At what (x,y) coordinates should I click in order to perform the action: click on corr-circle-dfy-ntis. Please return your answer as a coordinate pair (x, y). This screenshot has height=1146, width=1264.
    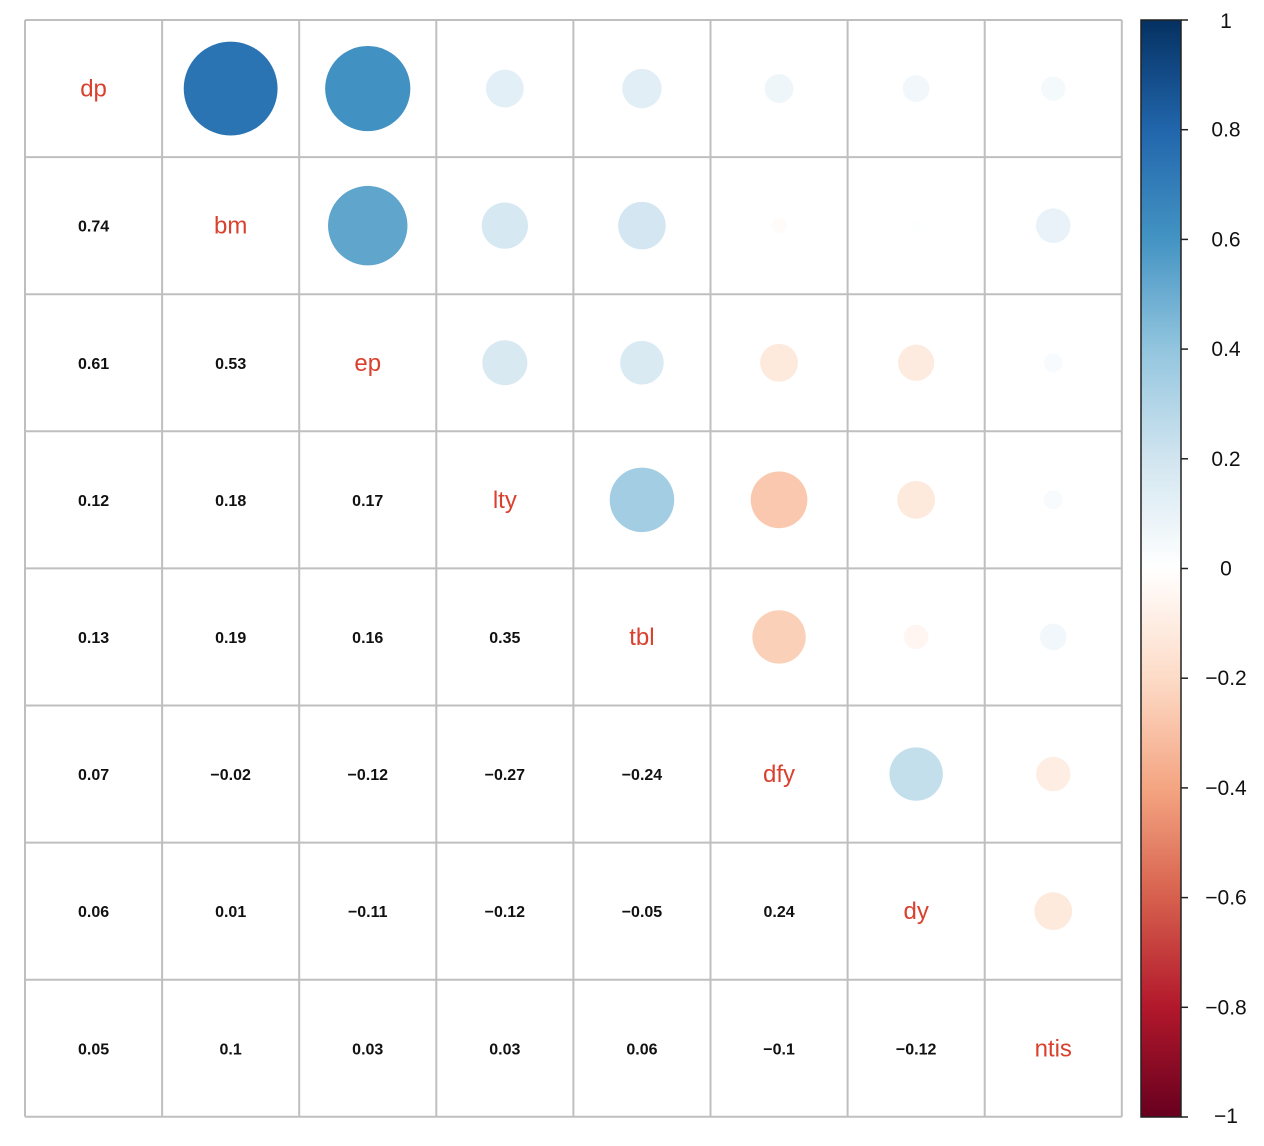
    Looking at the image, I should click on (1053, 774).